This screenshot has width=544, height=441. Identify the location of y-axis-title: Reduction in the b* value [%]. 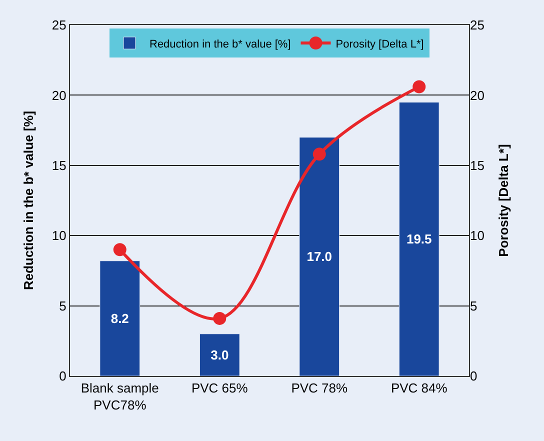
(28, 200).